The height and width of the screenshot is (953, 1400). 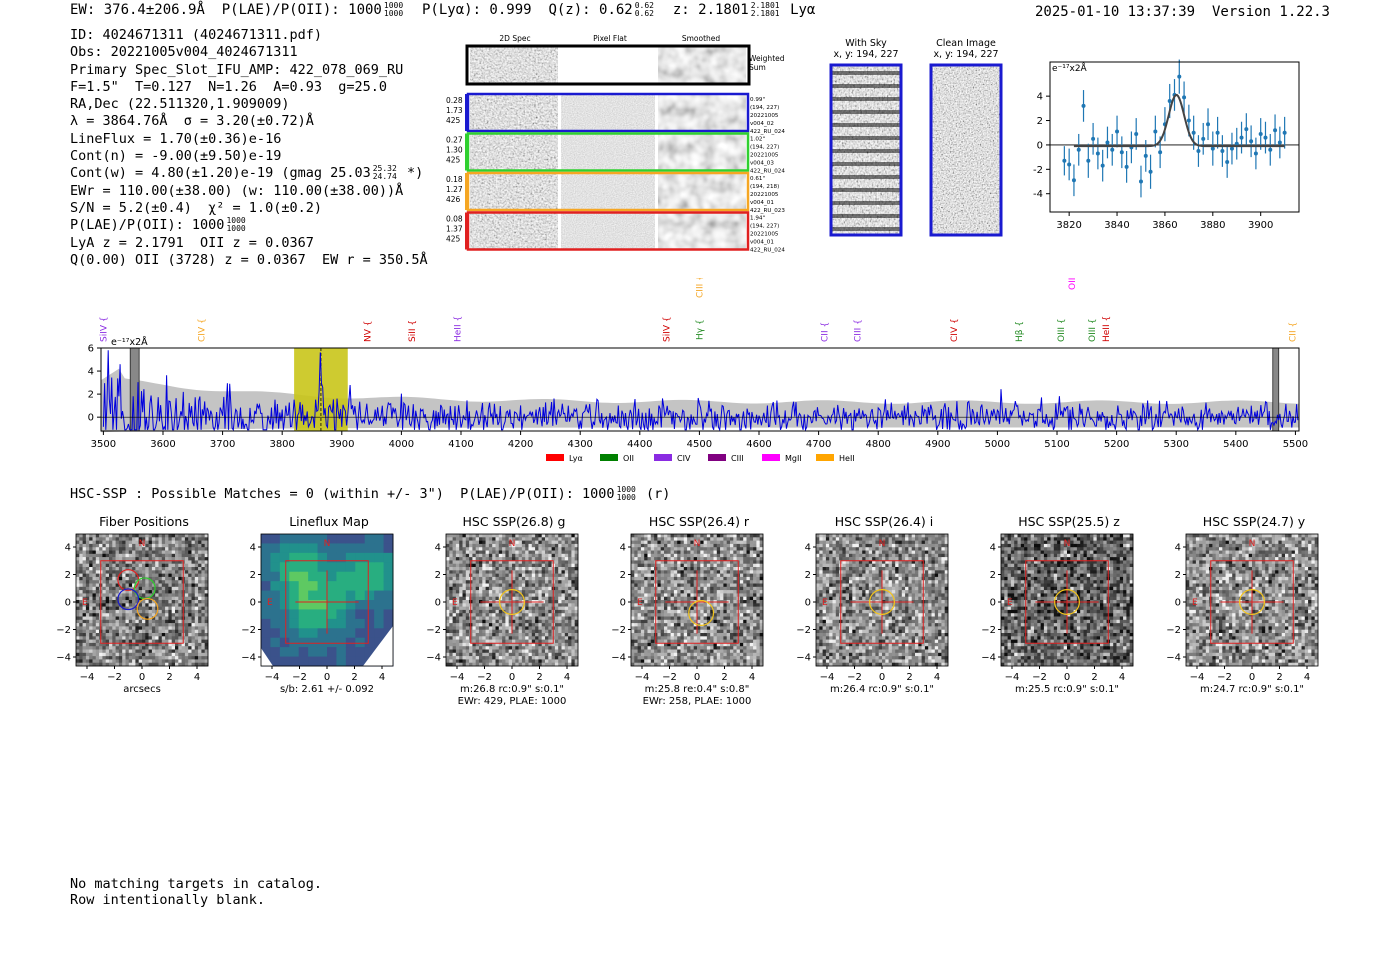 What do you see at coordinates (608, 112) in the screenshot?
I see `cutout-flat` at bounding box center [608, 112].